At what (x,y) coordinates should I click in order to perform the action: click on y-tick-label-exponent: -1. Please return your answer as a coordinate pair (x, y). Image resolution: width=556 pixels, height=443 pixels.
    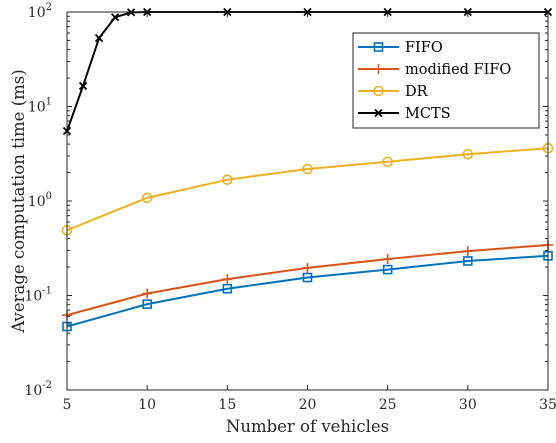
    Looking at the image, I should click on (47, 291).